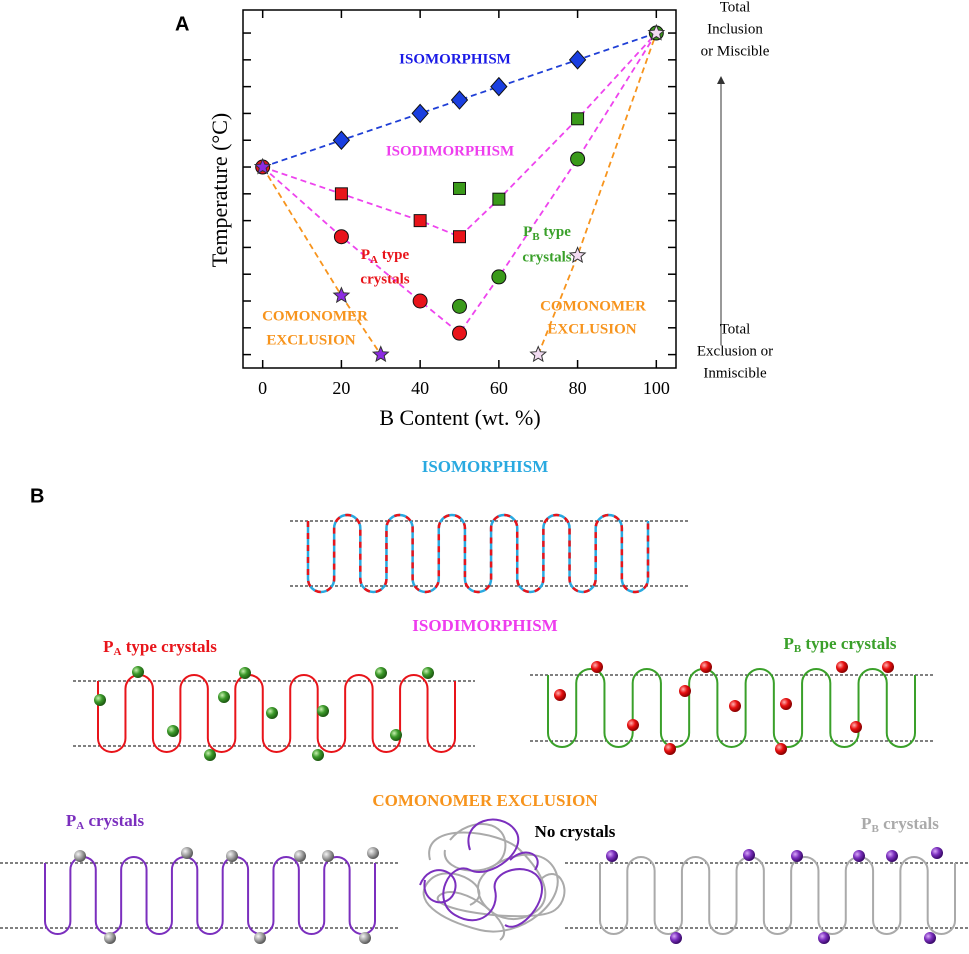  What do you see at coordinates (485, 800) in the screenshot?
I see `diagram-title: COMONOMER EXCLUSION` at bounding box center [485, 800].